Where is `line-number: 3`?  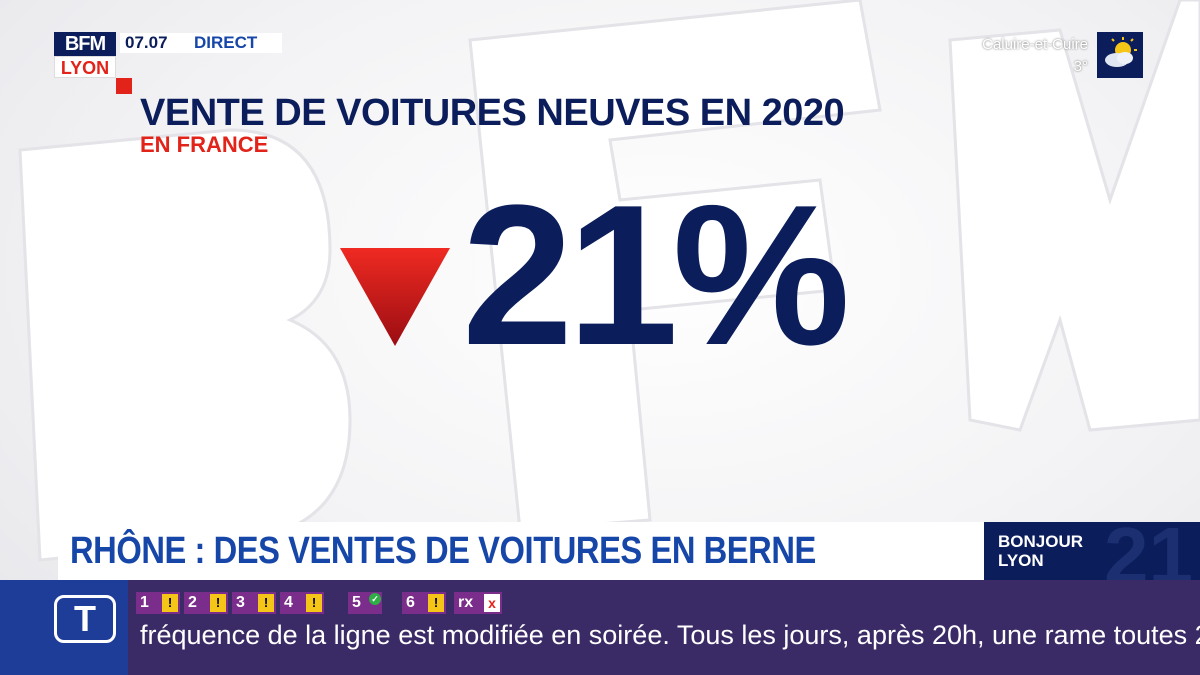
line-number: 3 is located at coordinates (240, 602).